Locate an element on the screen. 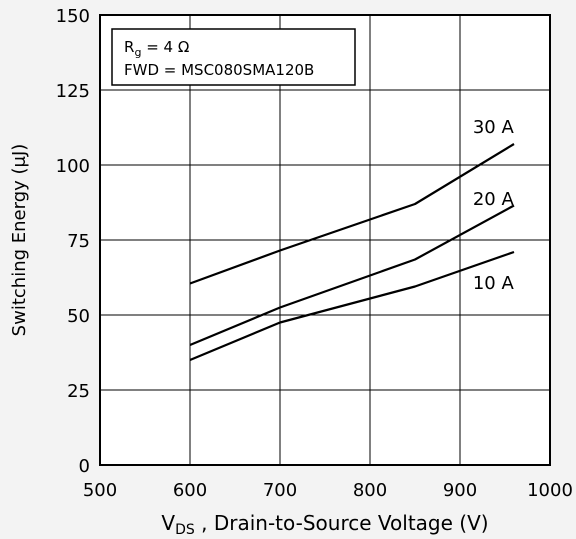 This screenshot has width=576, height=539. series-label-0: 30 A is located at coordinates (494, 127).